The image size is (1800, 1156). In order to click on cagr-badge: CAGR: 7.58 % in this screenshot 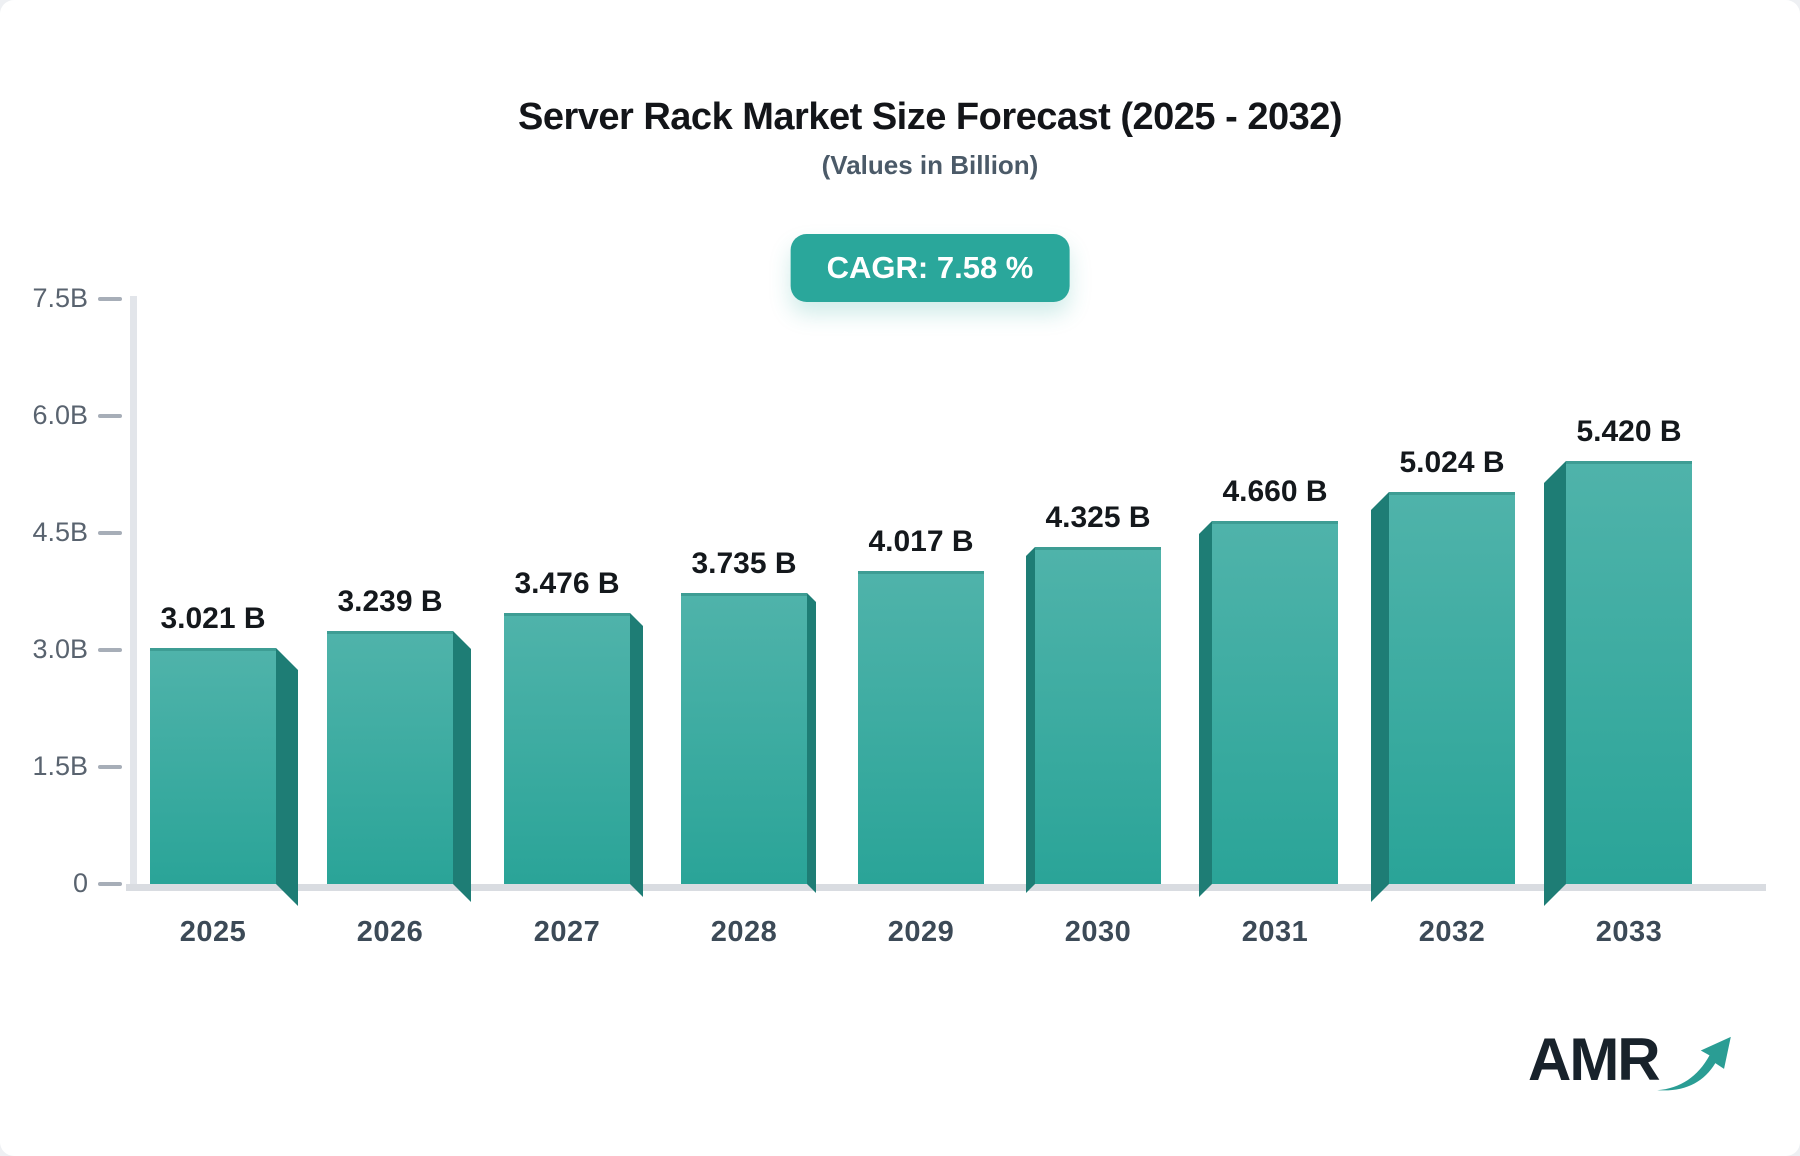, I will do `click(930, 268)`.